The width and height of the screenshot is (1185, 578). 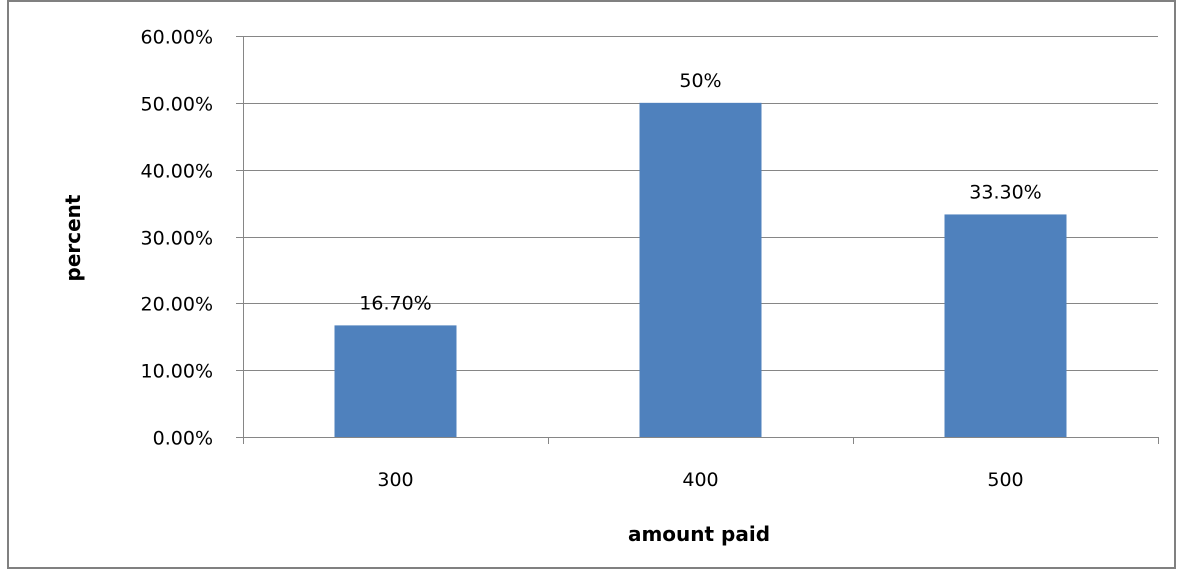 What do you see at coordinates (73, 237) in the screenshot?
I see `y-axis-title: percent` at bounding box center [73, 237].